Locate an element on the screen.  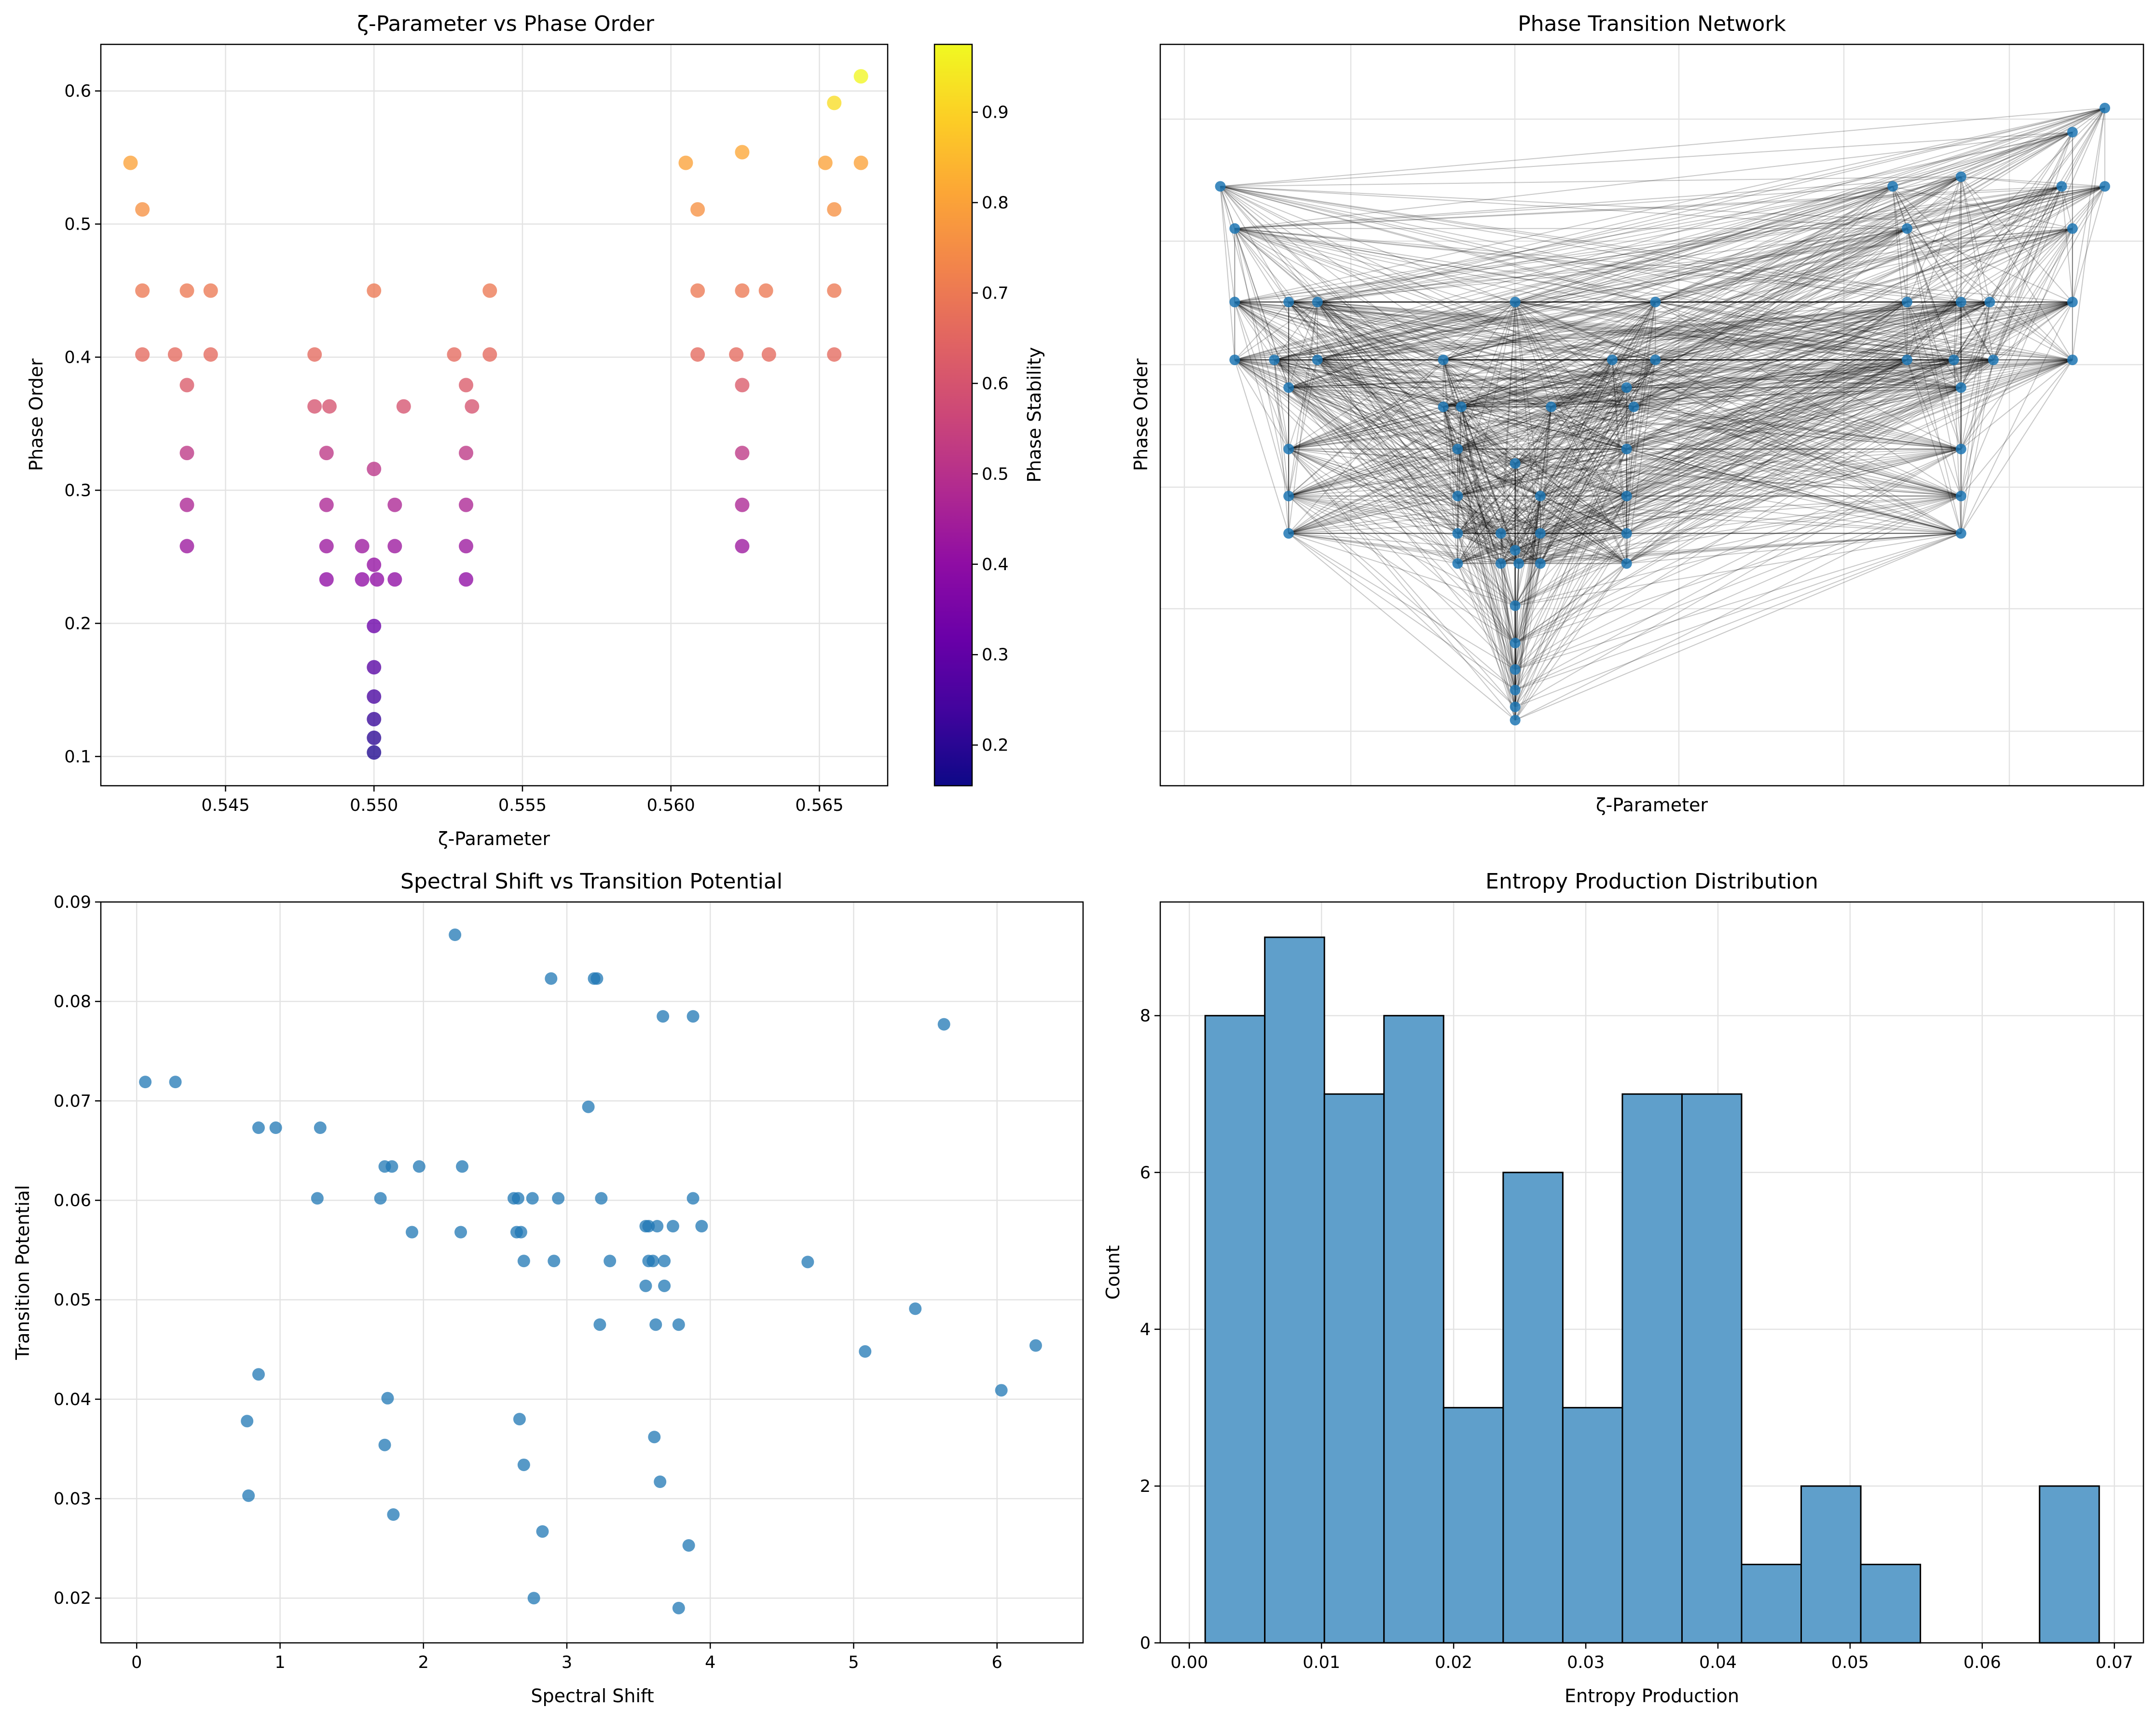
x-tick-label: 0.01 is located at coordinates (1321, 1662).